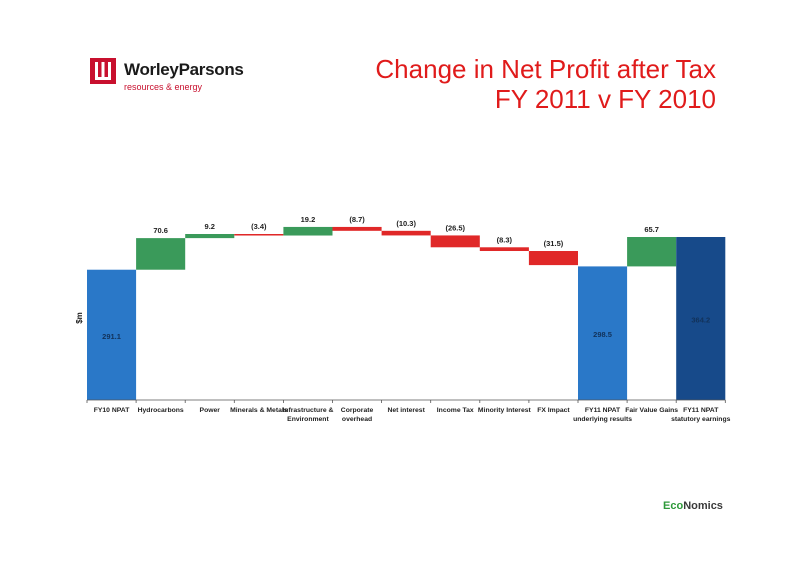 The image size is (800, 566). What do you see at coordinates (455, 410) in the screenshot?
I see `category-label-7: Income Tax` at bounding box center [455, 410].